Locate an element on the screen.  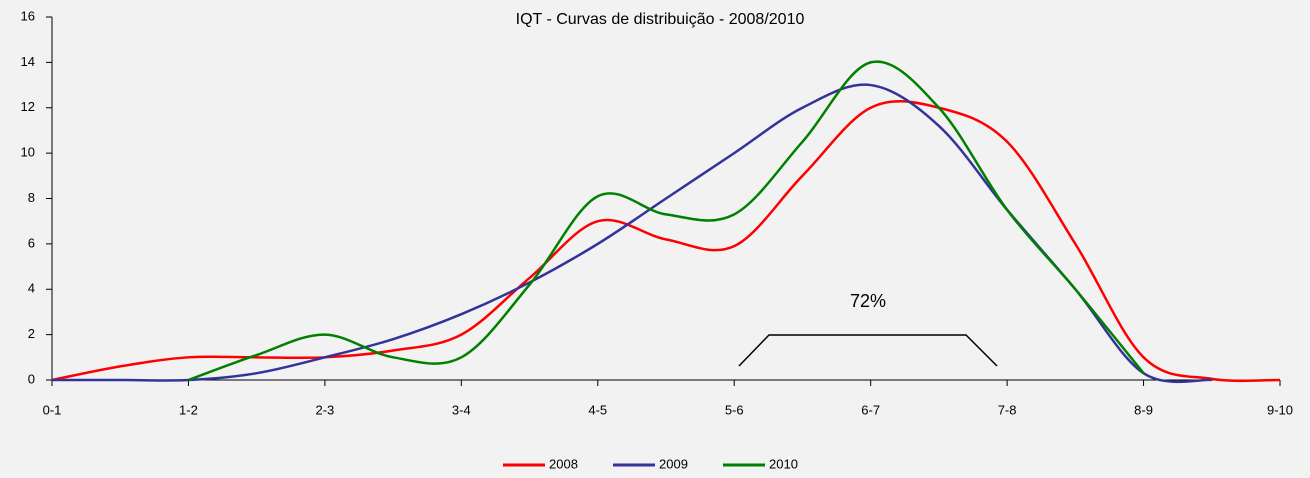
y-tick-label: 0 is located at coordinates (31, 378).